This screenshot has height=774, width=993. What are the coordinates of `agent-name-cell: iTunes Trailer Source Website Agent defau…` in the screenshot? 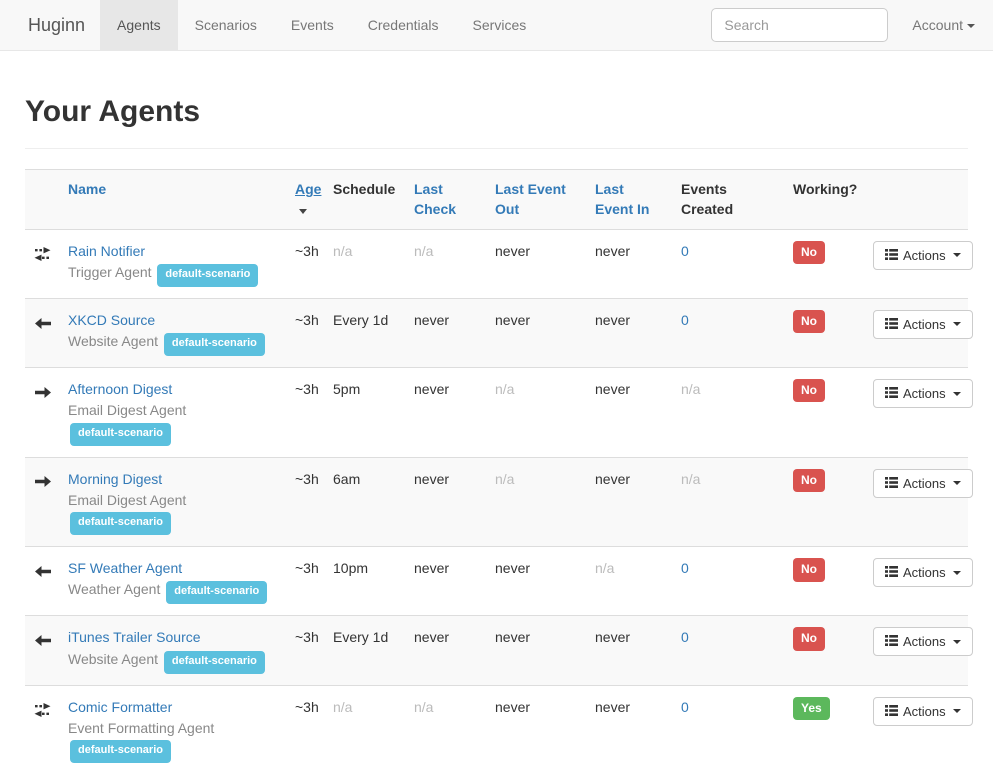 It's located at (173, 650).